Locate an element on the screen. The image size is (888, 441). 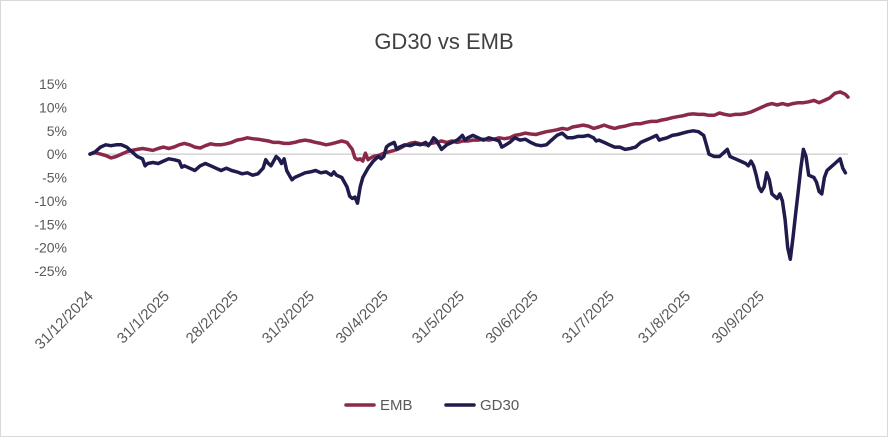
legend-label-emb: EMB is located at coordinates (396, 405).